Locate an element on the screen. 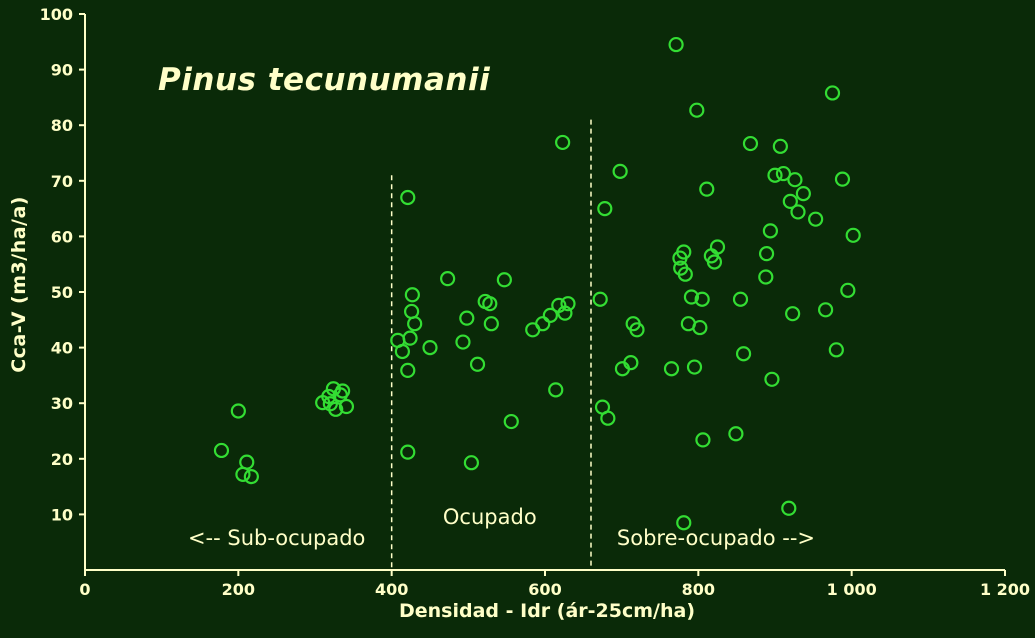 The width and height of the screenshot is (1035, 638). x-tick-label: 800 is located at coordinates (698, 589).